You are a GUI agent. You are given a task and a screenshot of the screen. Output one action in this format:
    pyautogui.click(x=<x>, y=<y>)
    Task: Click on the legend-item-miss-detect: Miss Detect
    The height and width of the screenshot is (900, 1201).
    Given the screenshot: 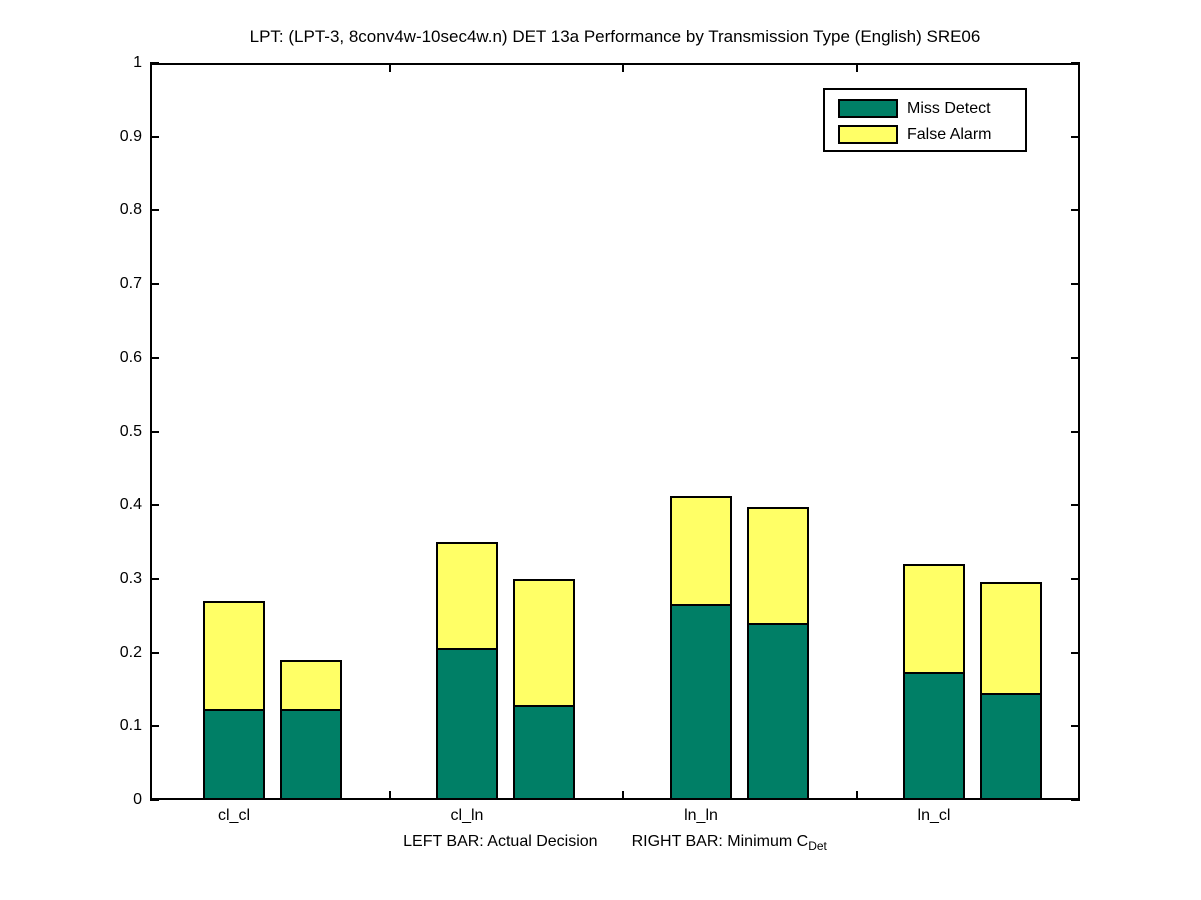 What is the action you would take?
    pyautogui.click(x=925, y=109)
    